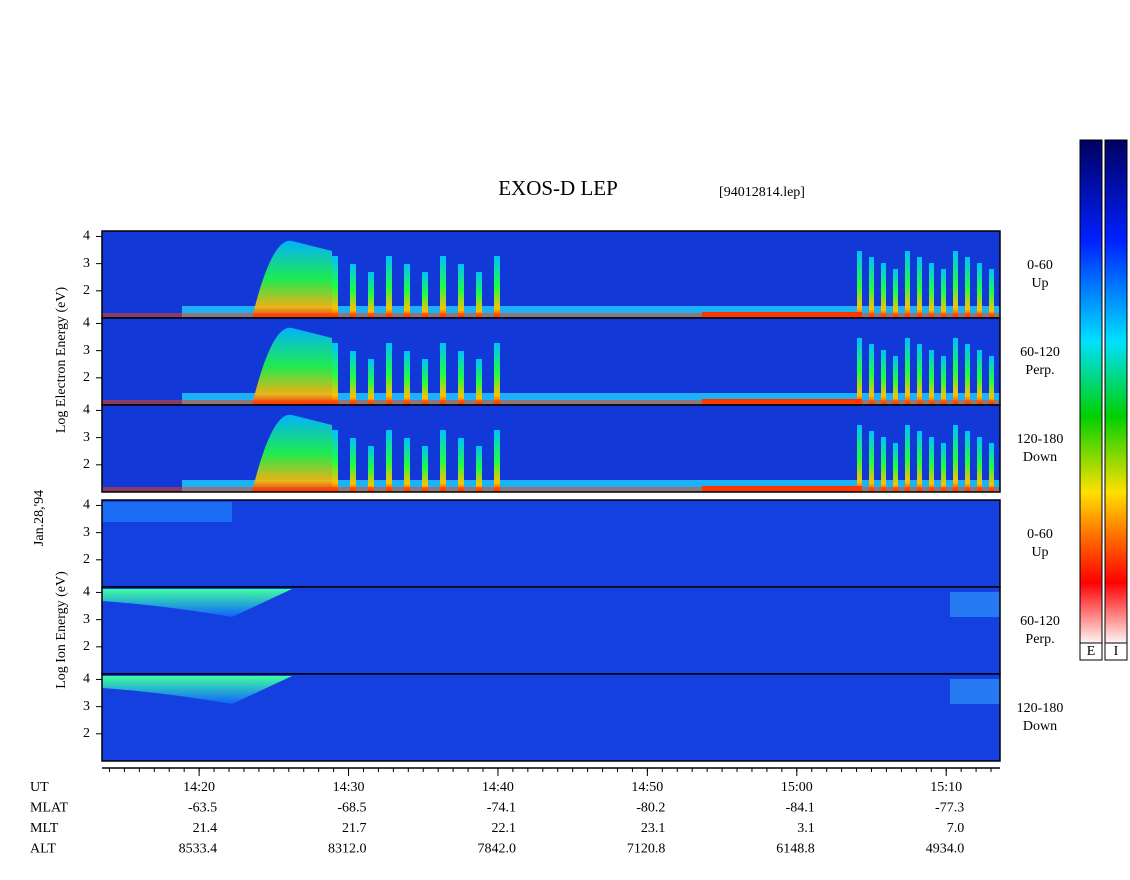 The image size is (1130, 880). I want to click on panel-sublabel: Up, so click(1039, 283).